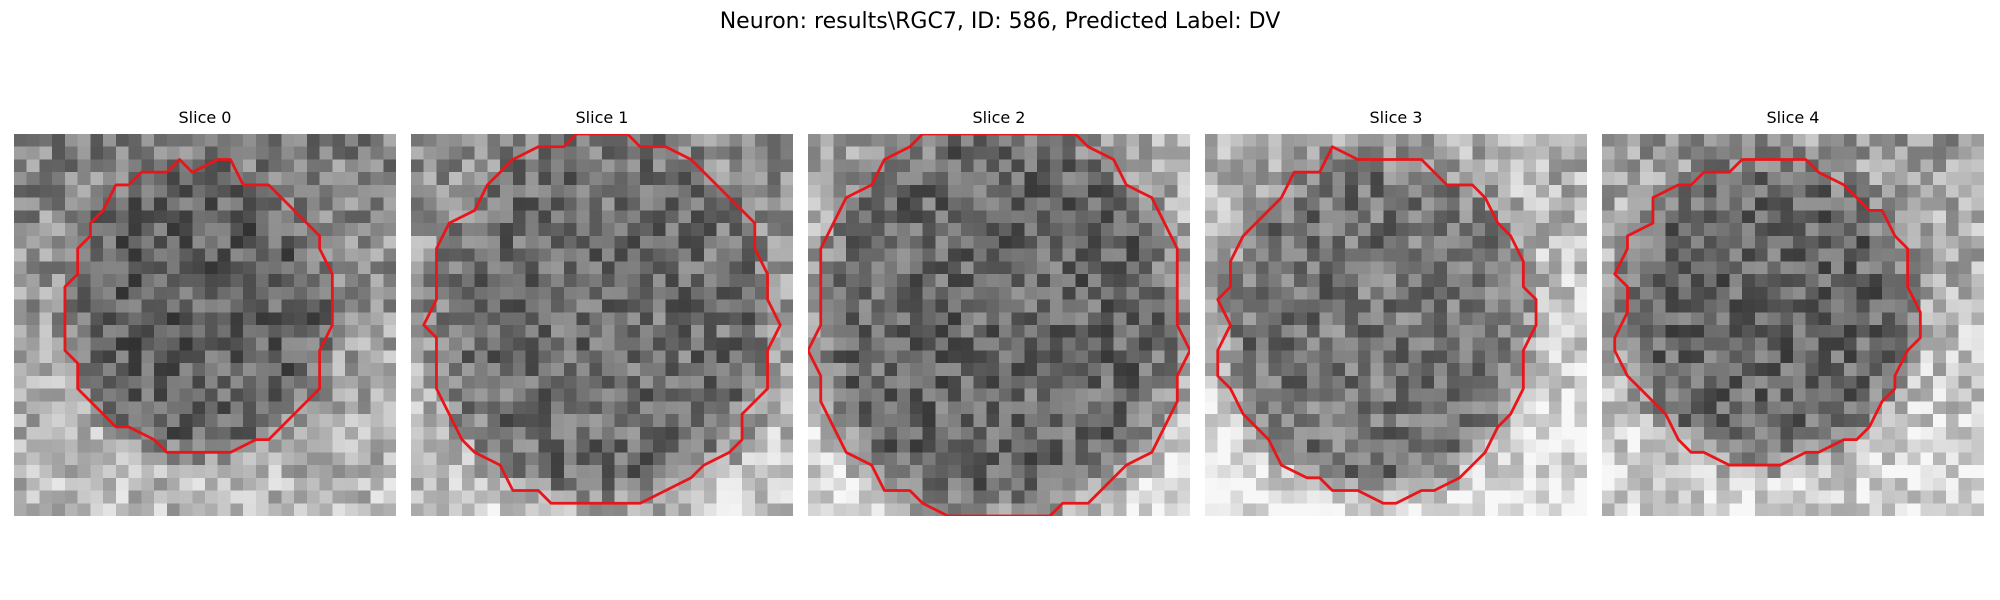 The image size is (2000, 600). What do you see at coordinates (602, 117) in the screenshot?
I see `slice-title-1: Slice 1` at bounding box center [602, 117].